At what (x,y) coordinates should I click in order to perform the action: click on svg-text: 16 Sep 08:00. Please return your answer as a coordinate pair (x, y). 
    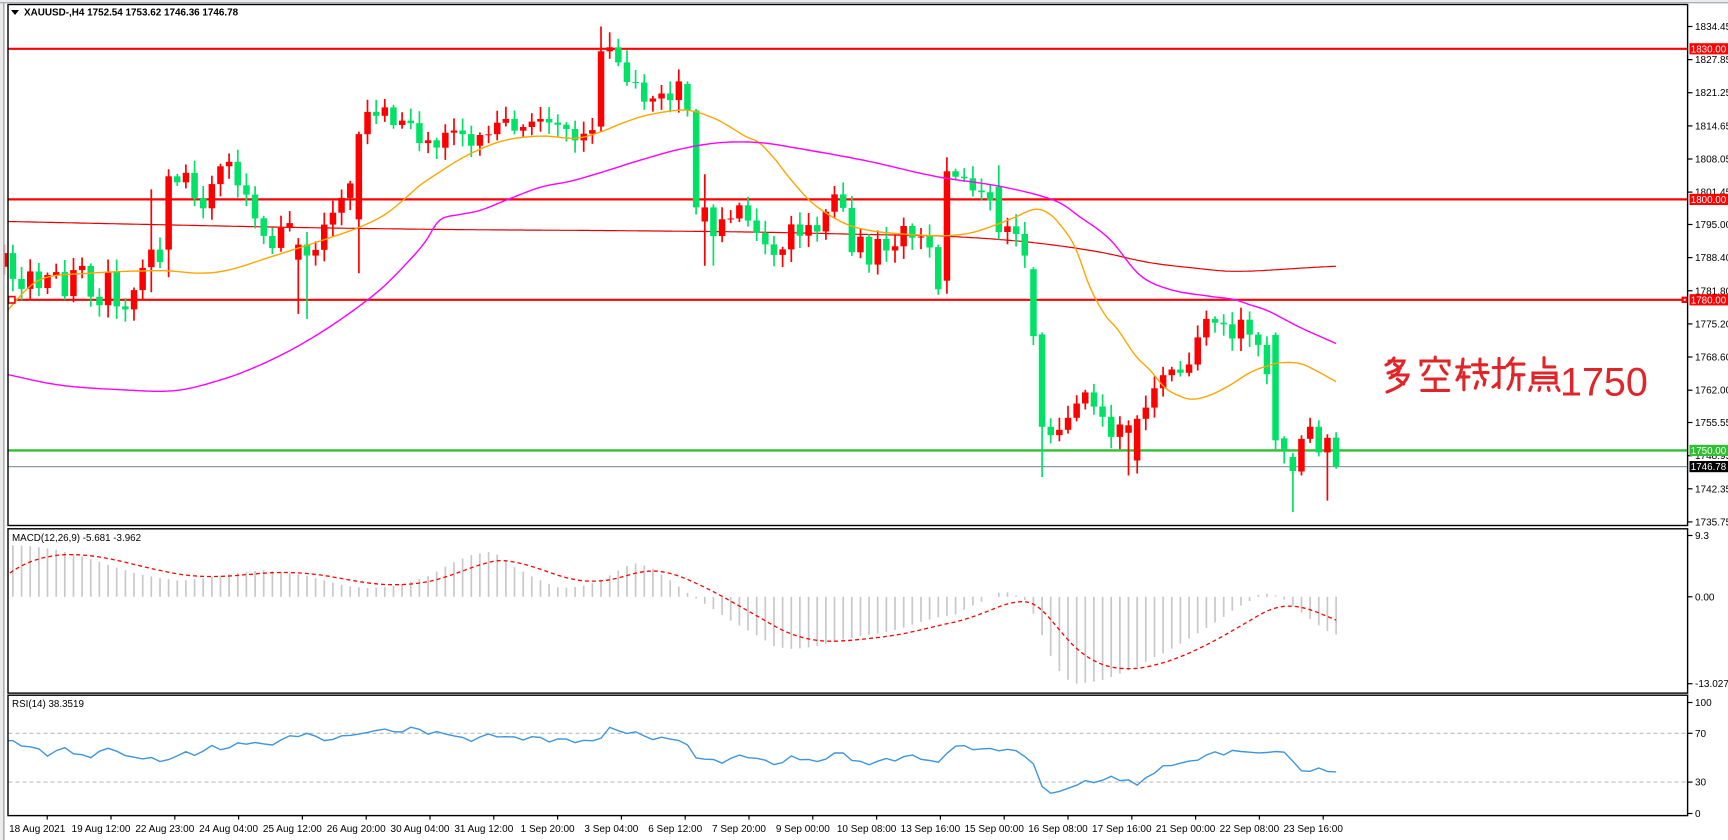
    Looking at the image, I should click on (1058, 829).